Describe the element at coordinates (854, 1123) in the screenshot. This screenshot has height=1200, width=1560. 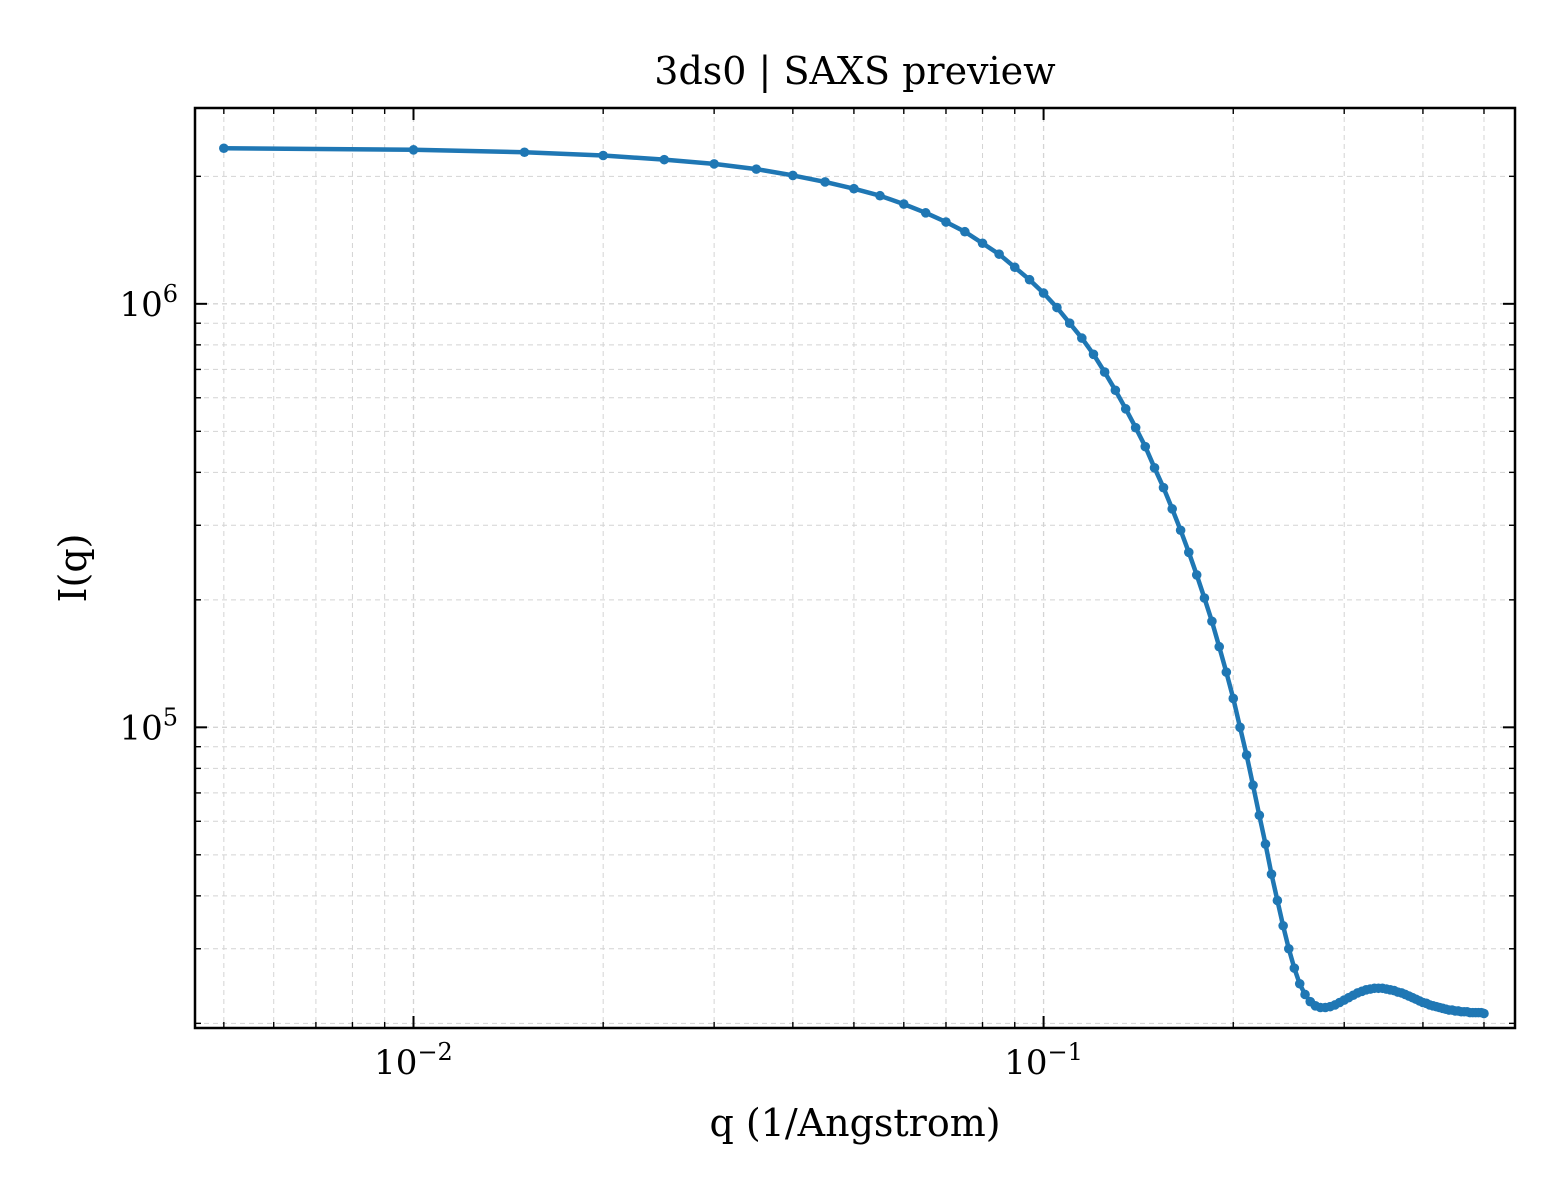
I see `x-axis-label: q (1/Angstrom)` at that location.